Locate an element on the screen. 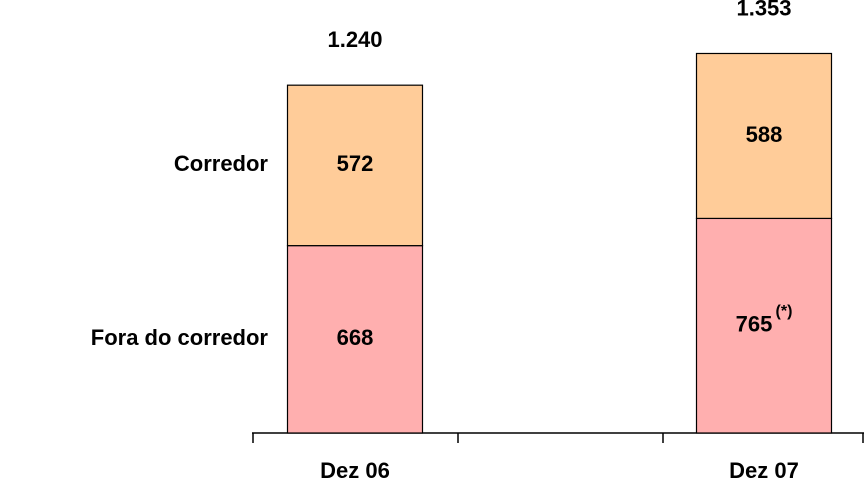 Image resolution: width=864 pixels, height=496 pixels. x-tick-label: Dez 06 is located at coordinates (355, 470).